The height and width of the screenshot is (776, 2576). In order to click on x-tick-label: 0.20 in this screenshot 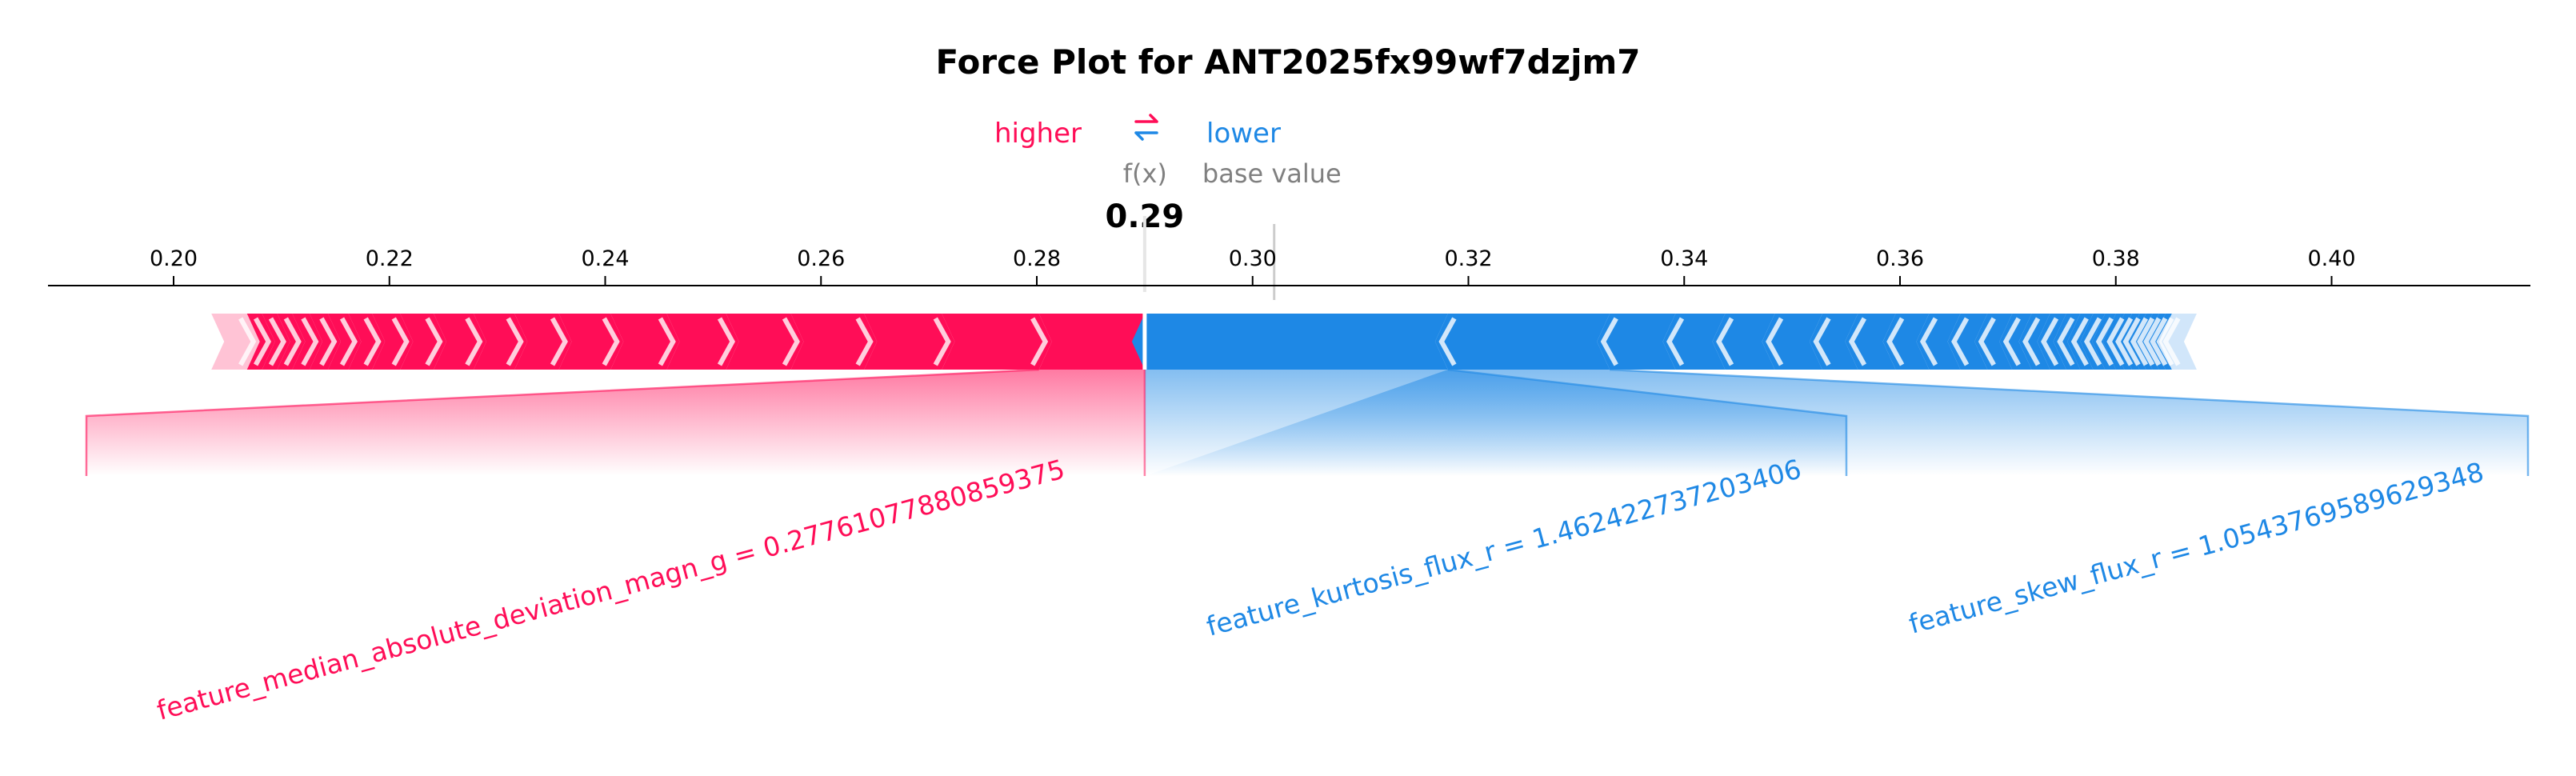, I will do `click(174, 258)`.